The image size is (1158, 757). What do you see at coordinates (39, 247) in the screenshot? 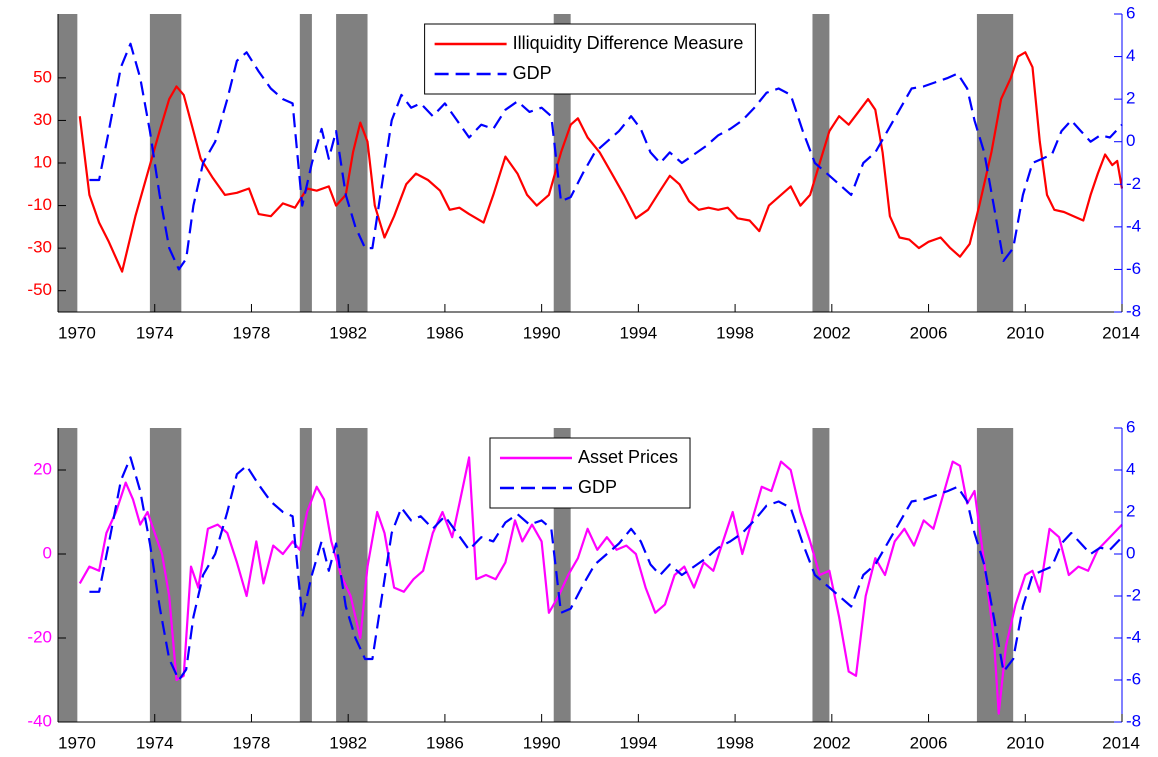
I see `y-tick-label: -30` at bounding box center [39, 247].